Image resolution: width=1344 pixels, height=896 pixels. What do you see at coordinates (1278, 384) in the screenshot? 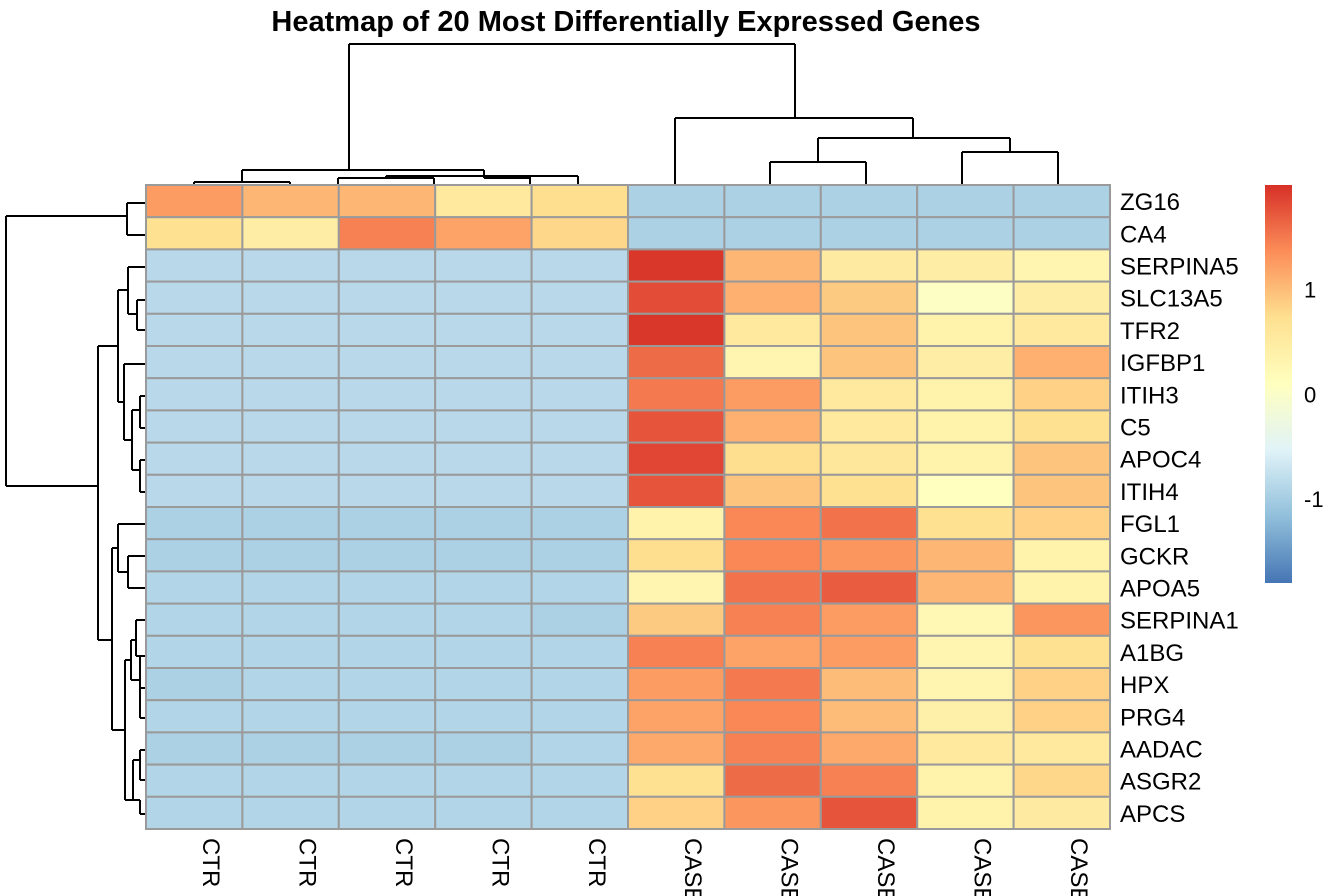
I see `legend-color-bar` at bounding box center [1278, 384].